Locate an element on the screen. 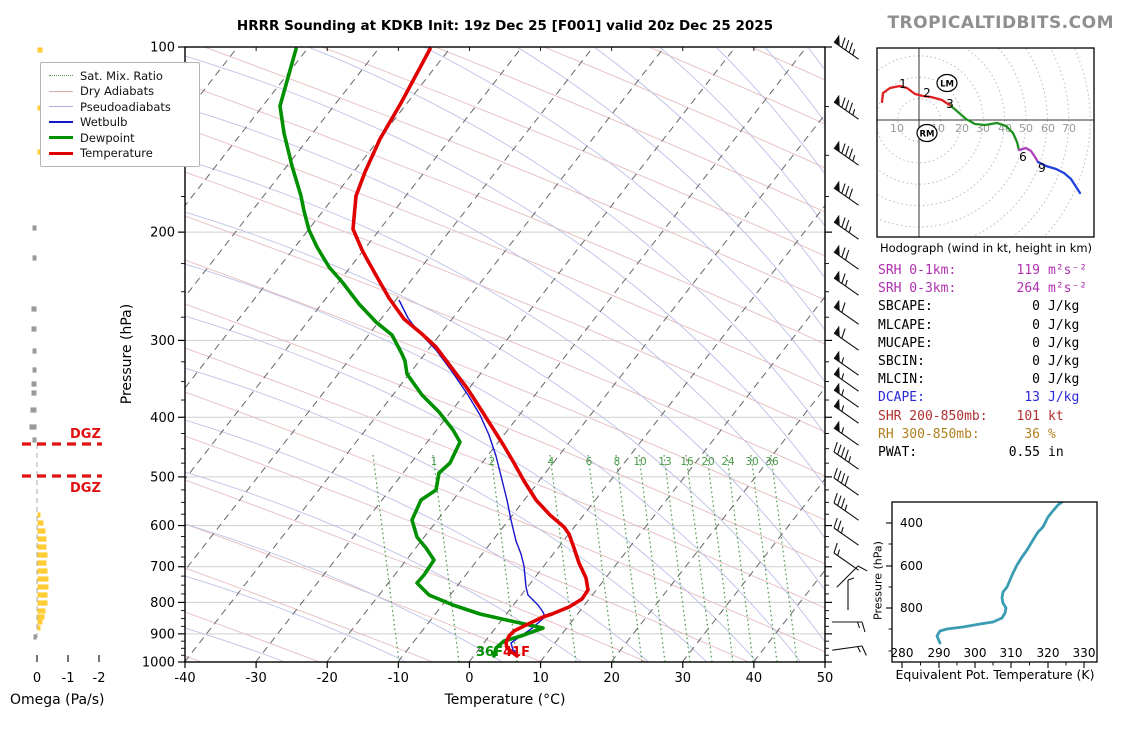 This screenshot has height=748, width=1134. sat-mix-ratio-line-icon is located at coordinates (61, 76).